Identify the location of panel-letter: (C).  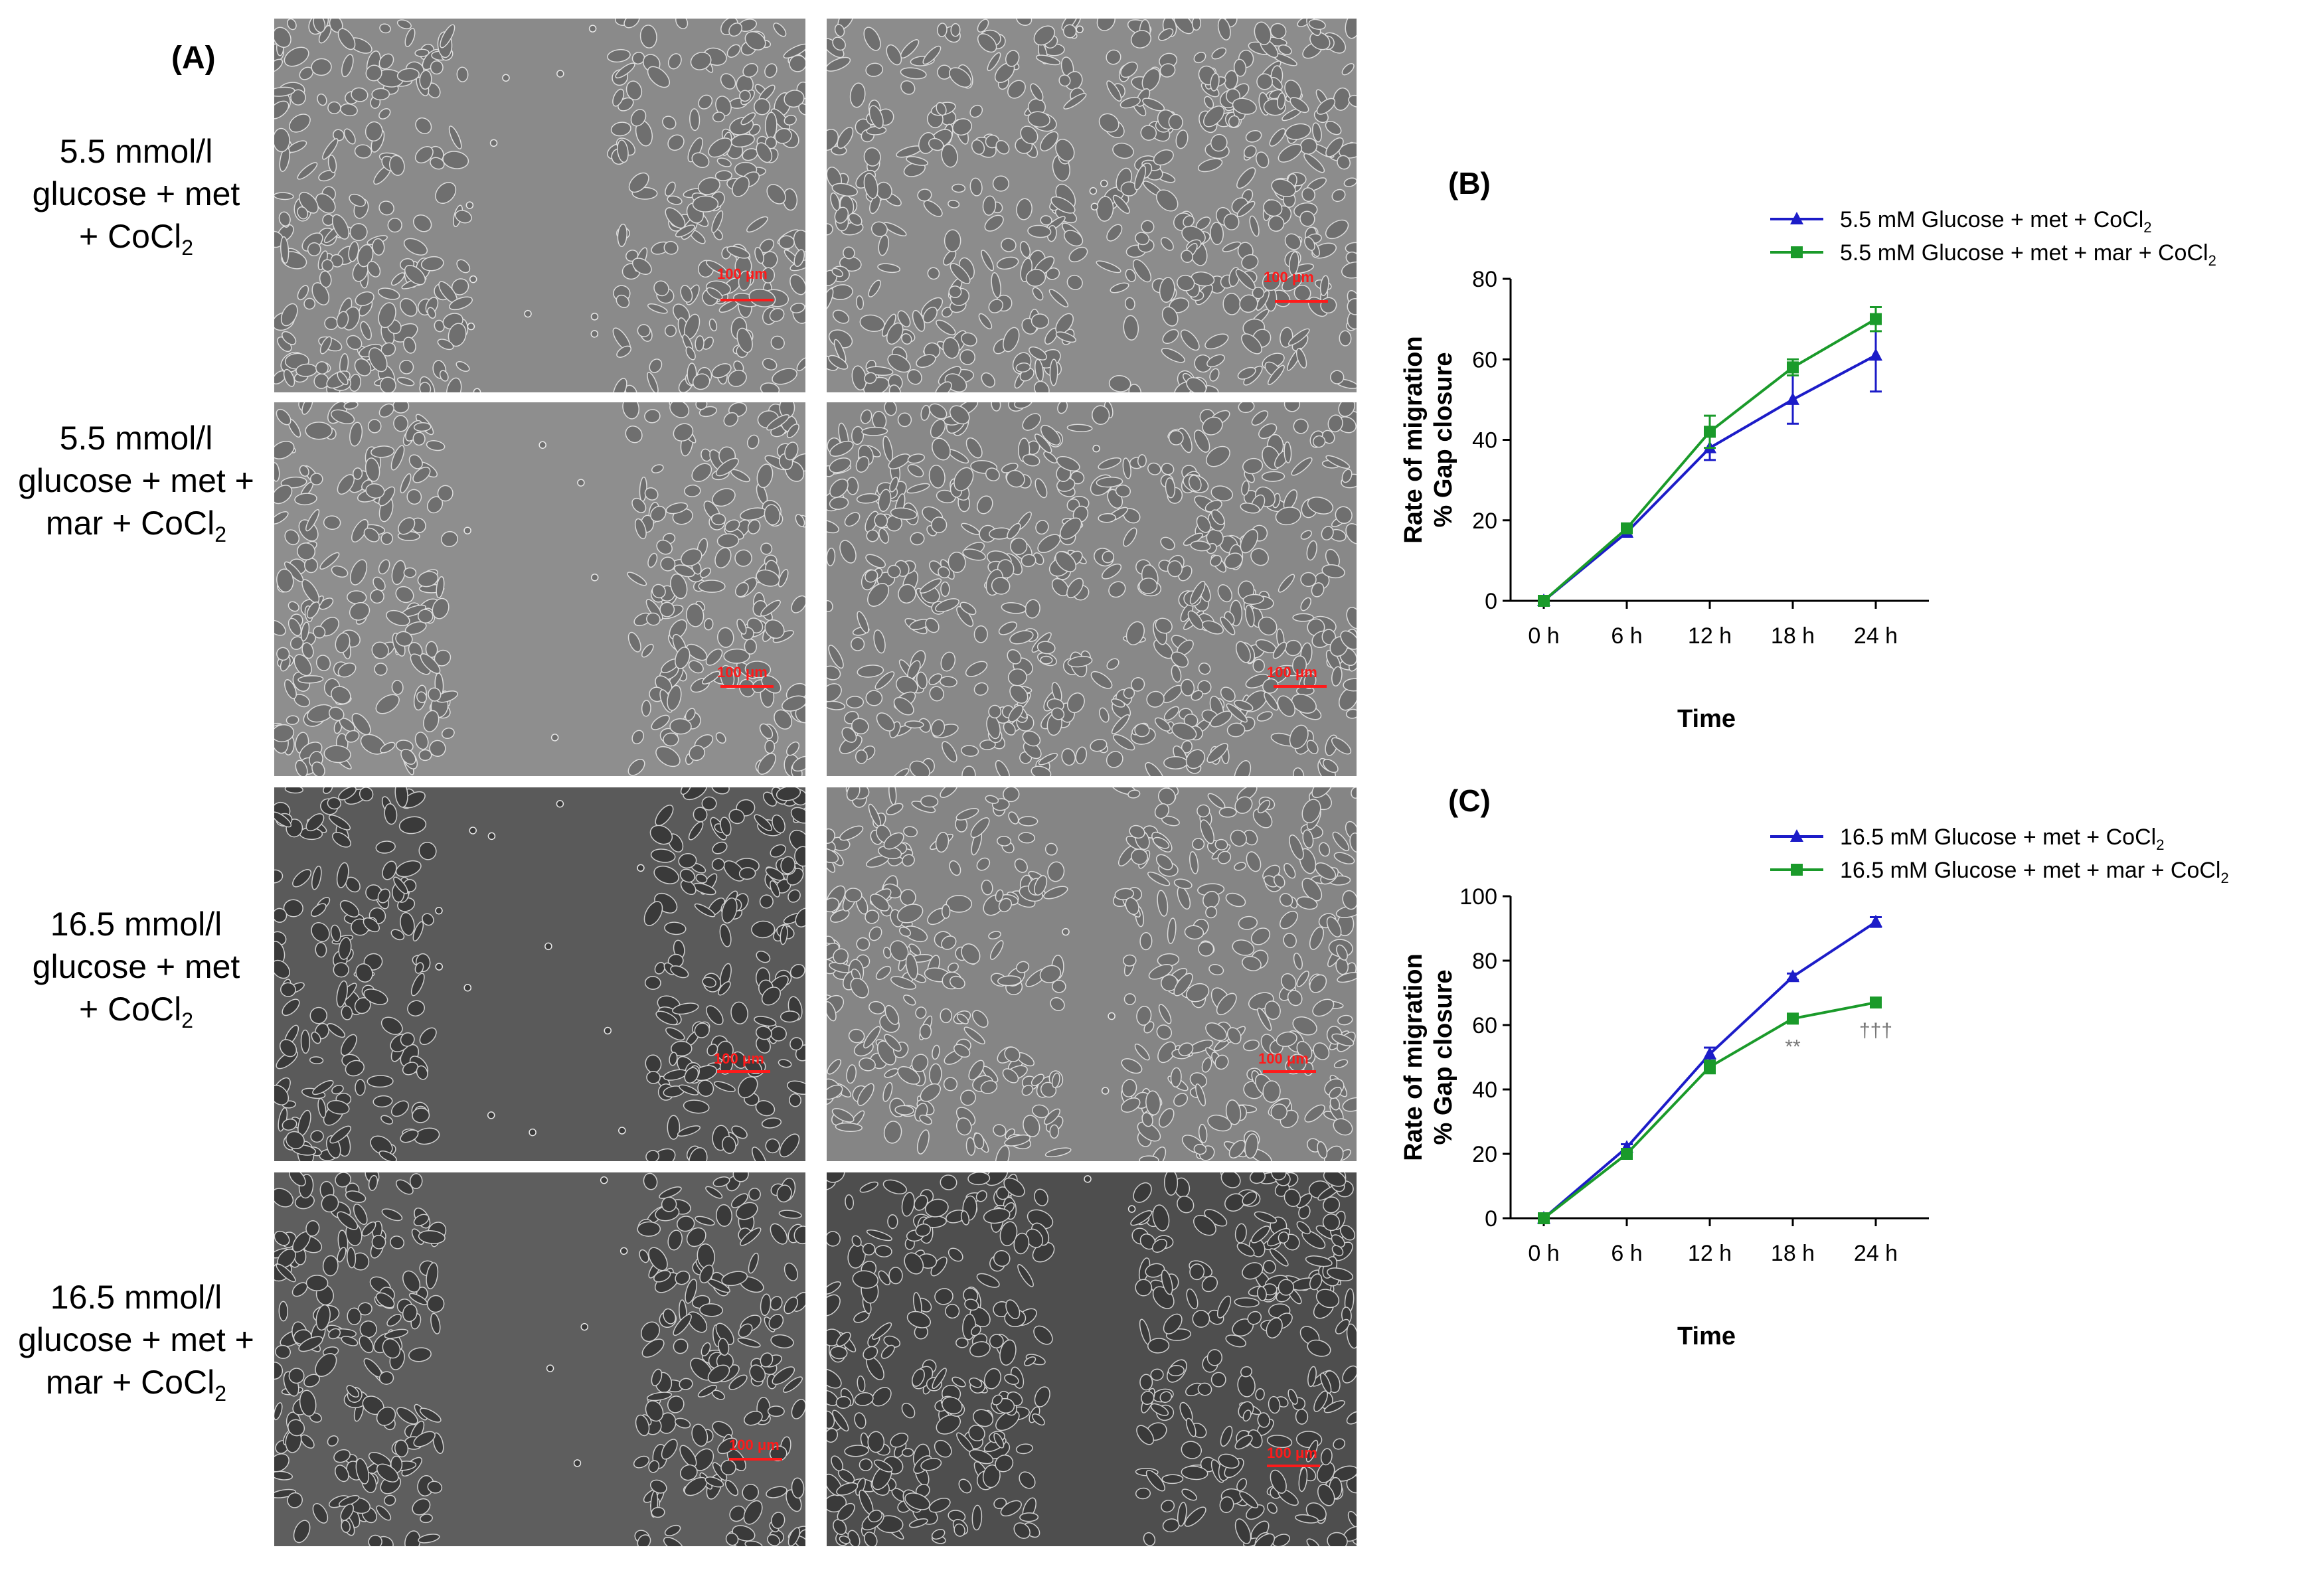
(1469, 800).